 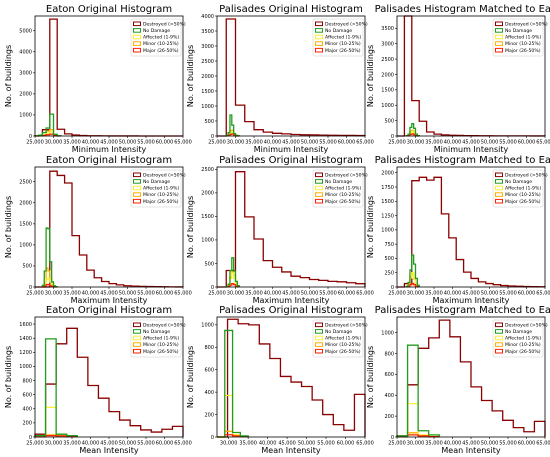 I want to click on y-tick-label: 4000, so click(x=25, y=53).